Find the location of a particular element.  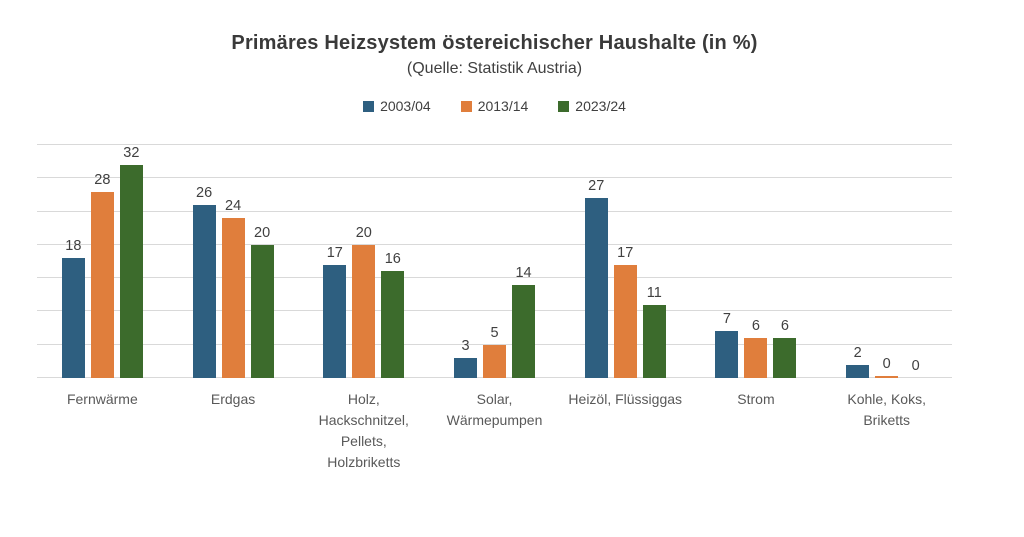

bar-column: 28 is located at coordinates (102, 261).